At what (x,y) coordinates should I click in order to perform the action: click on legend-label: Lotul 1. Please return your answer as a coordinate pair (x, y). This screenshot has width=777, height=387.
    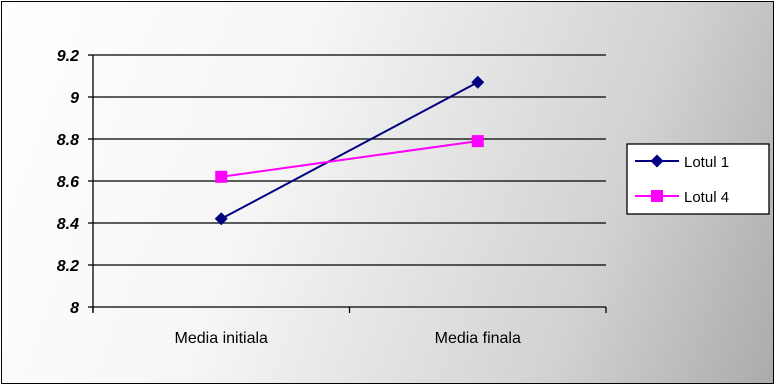
    Looking at the image, I should click on (706, 162).